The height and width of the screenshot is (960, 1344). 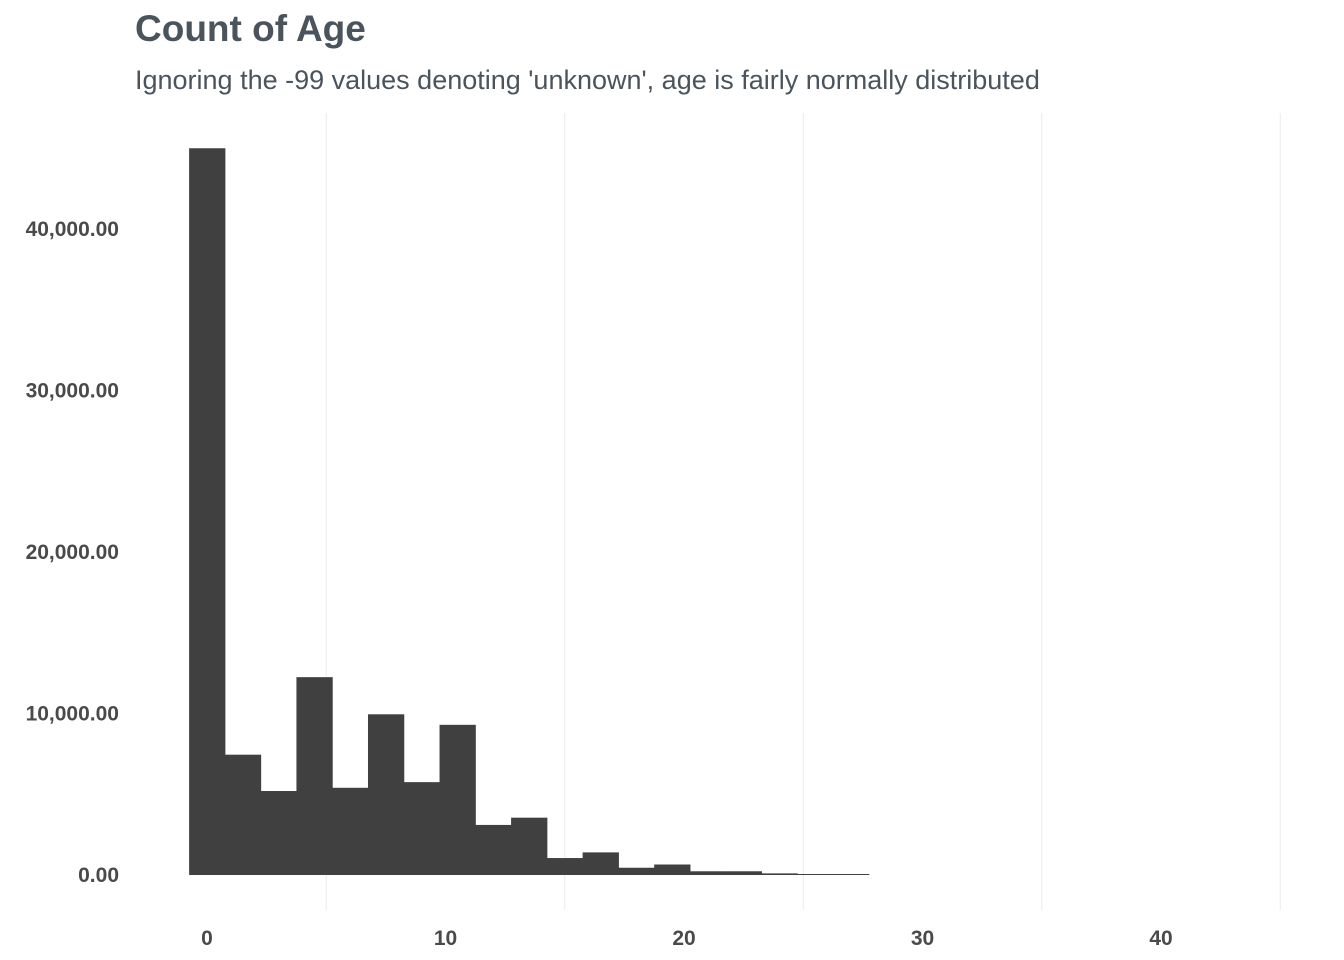 I want to click on x-tick-label: 20, so click(x=683, y=938).